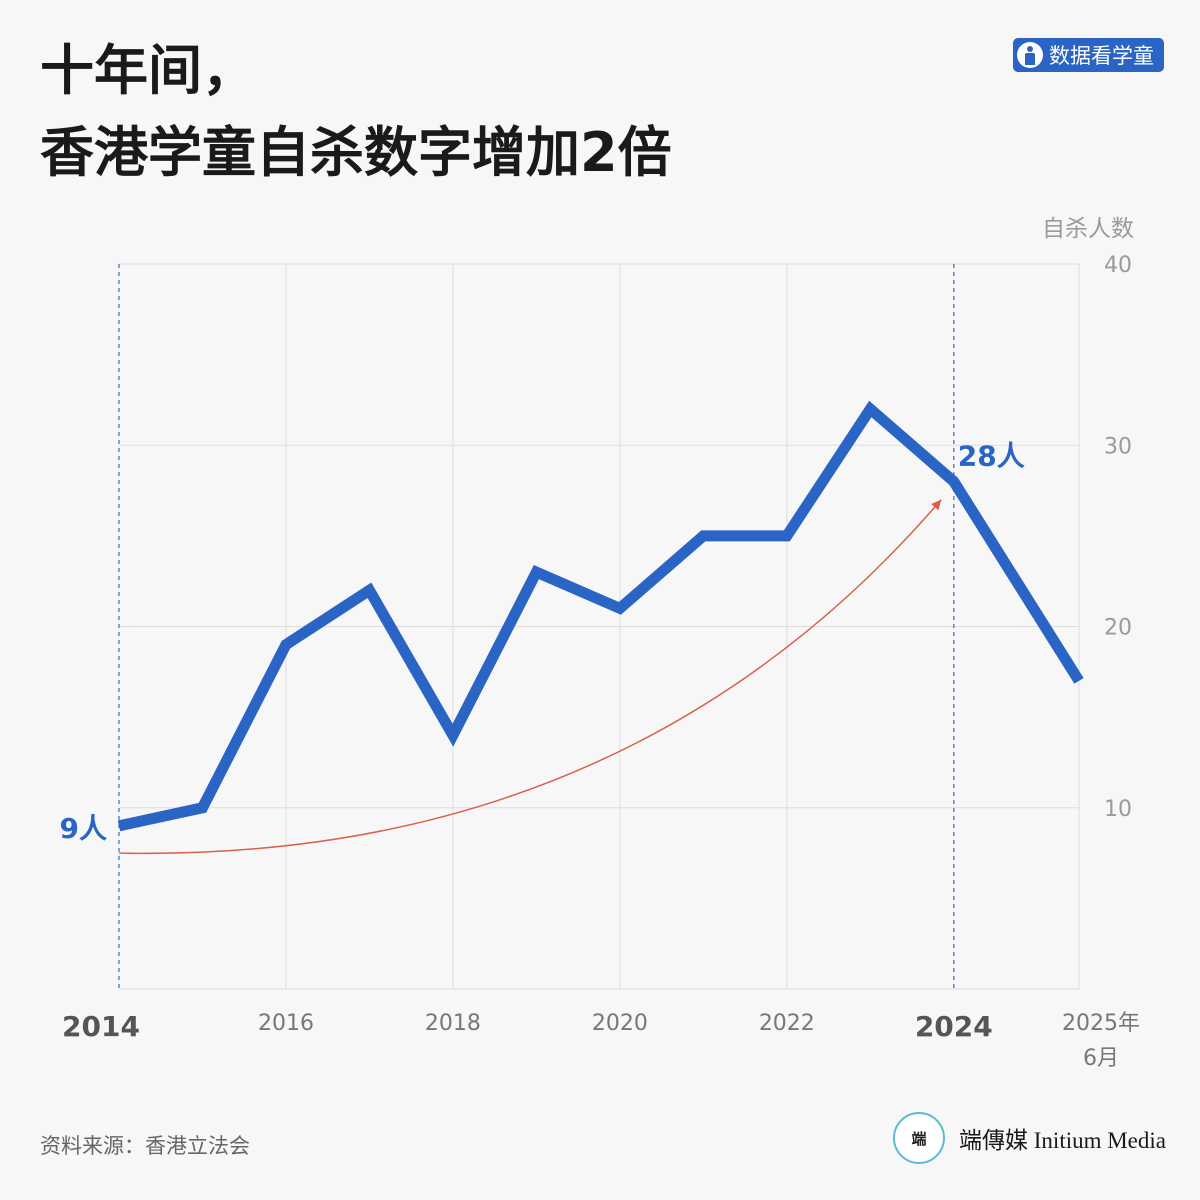 The image size is (1200, 1200). I want to click on data-label: 9人, so click(83, 828).